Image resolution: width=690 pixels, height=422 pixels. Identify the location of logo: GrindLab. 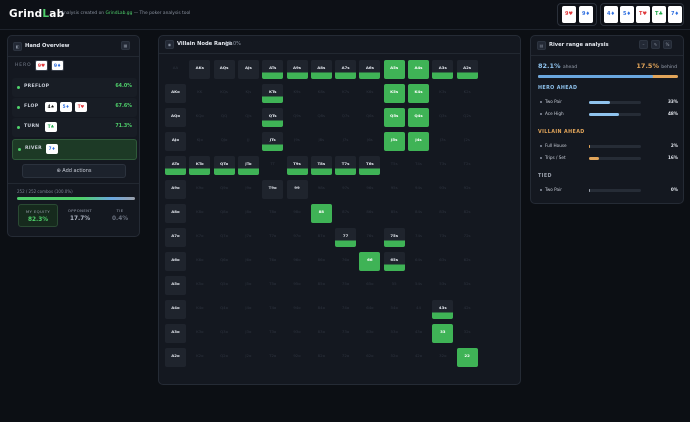
(37, 14).